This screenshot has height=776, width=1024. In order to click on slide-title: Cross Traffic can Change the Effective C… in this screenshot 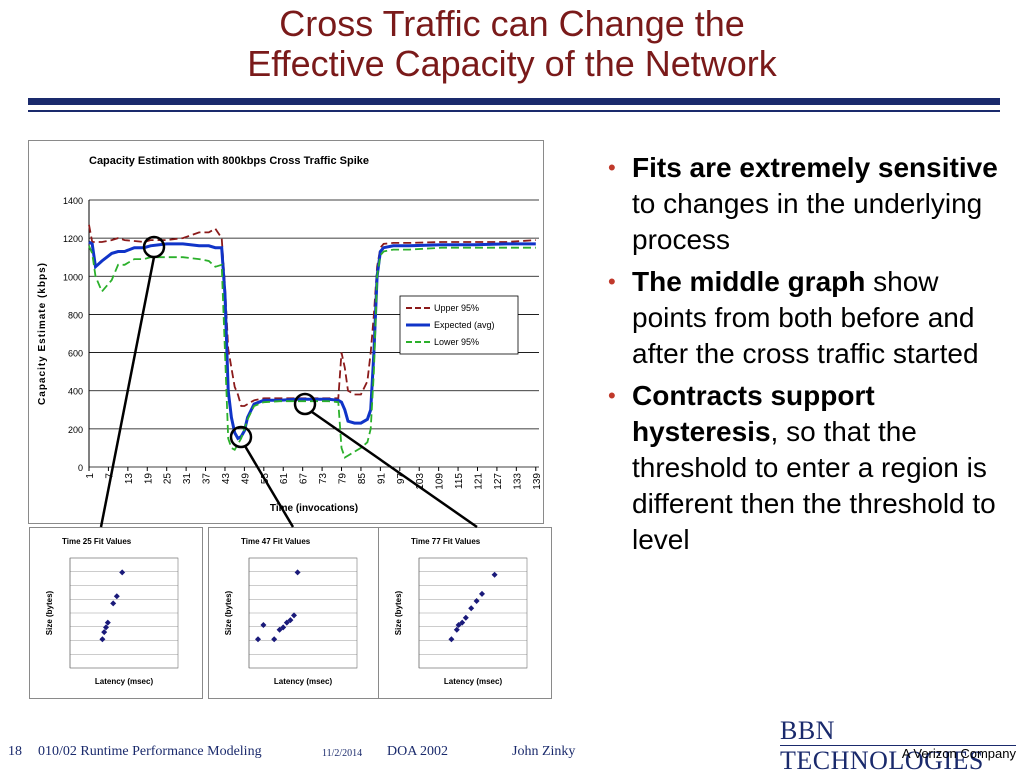, I will do `click(512, 44)`.